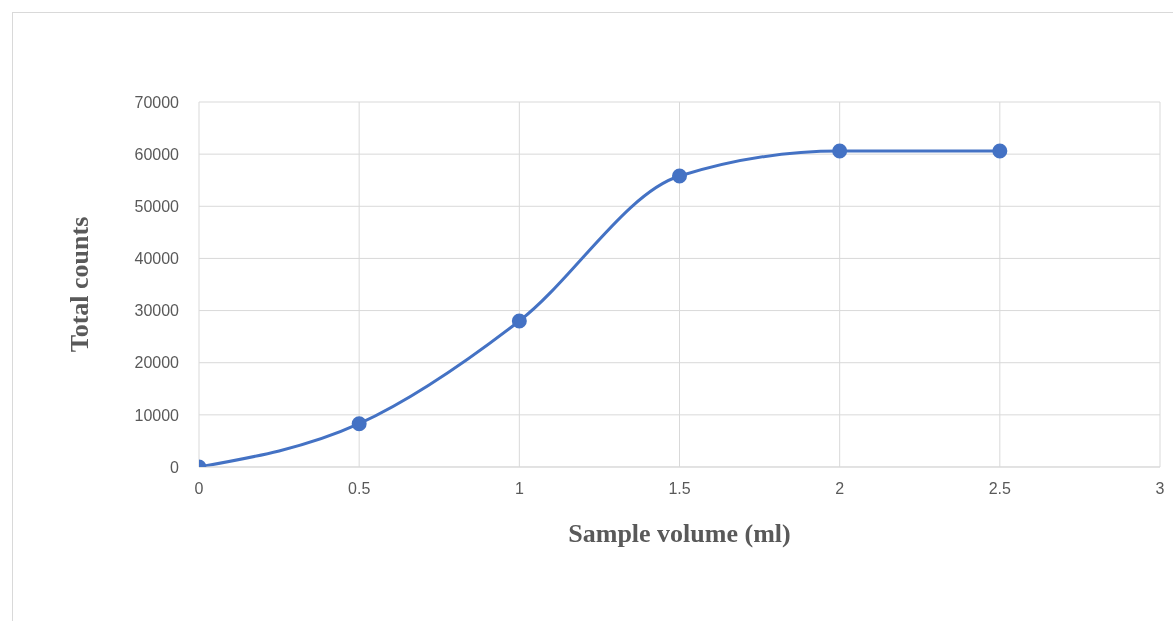  I want to click on y-tick-label: 10000, so click(157, 415).